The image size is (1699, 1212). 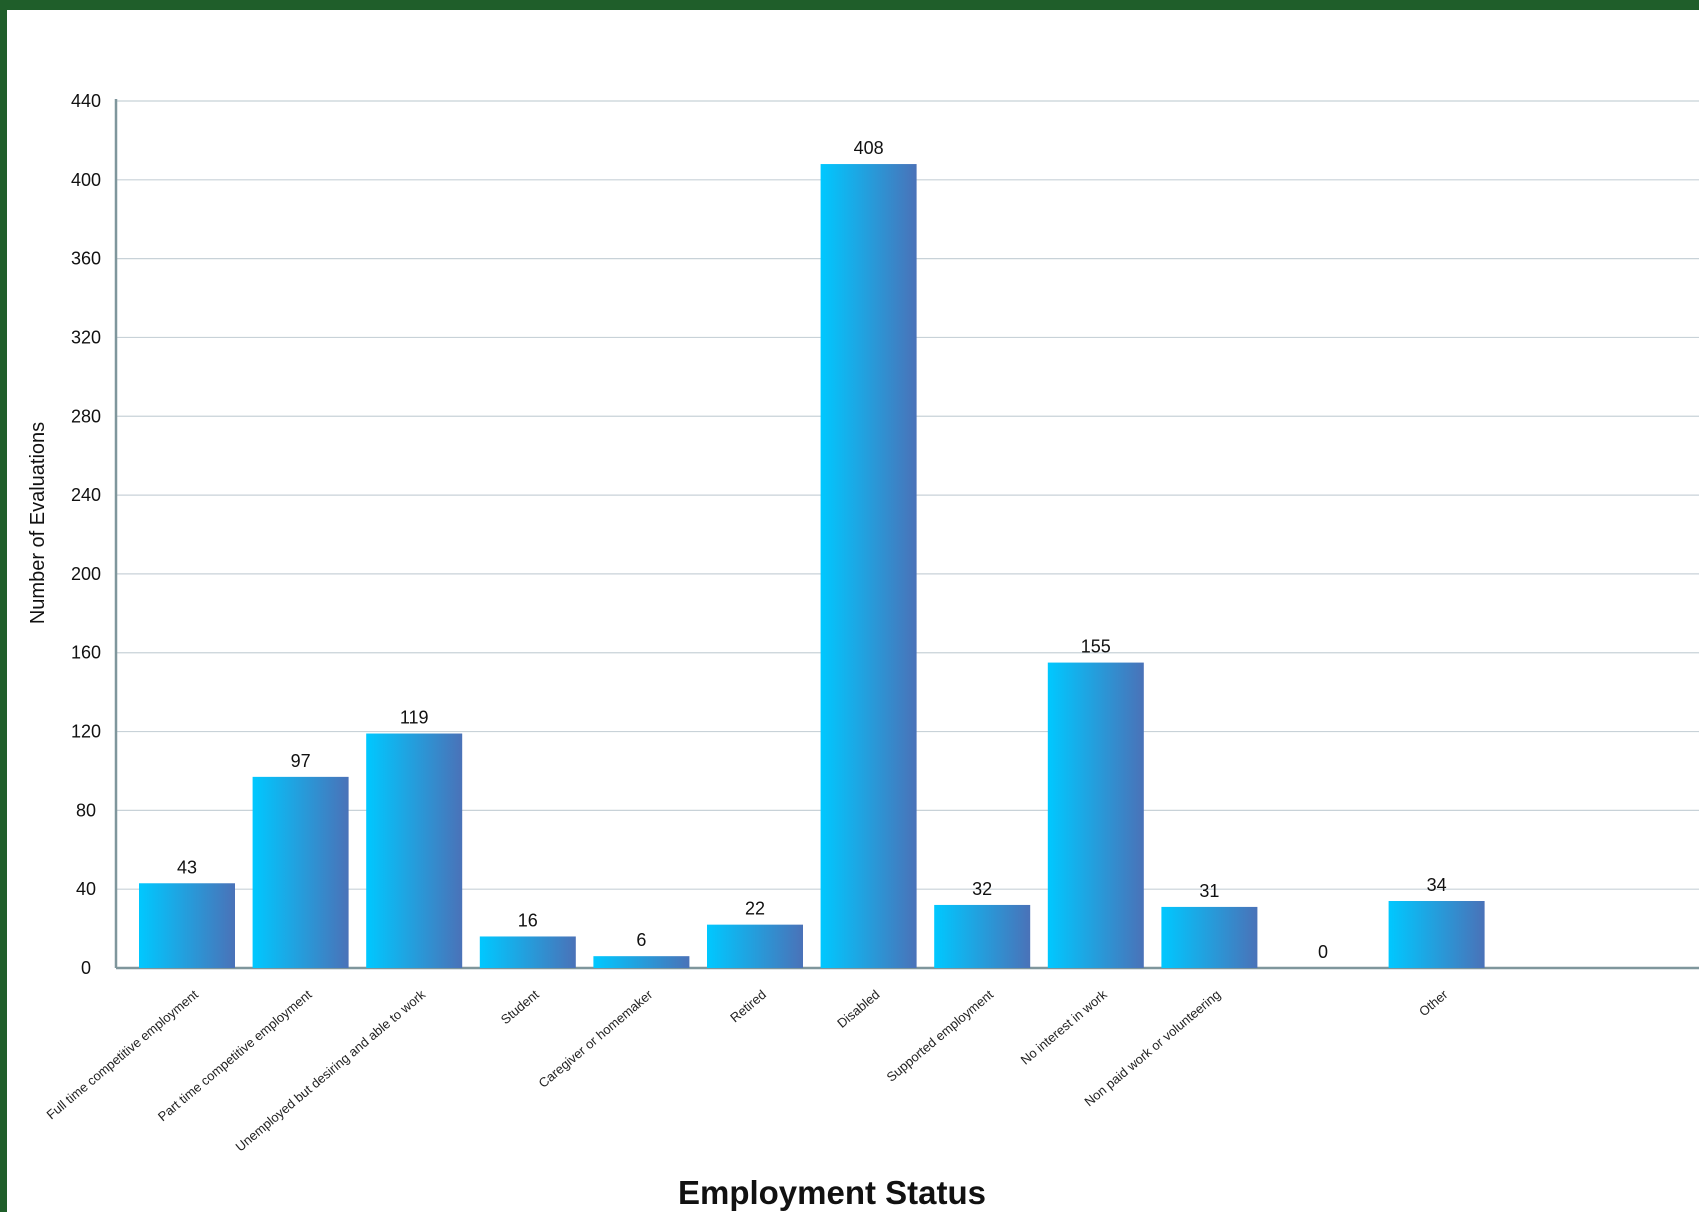 I want to click on y-tick-label: 440, so click(x=86, y=101).